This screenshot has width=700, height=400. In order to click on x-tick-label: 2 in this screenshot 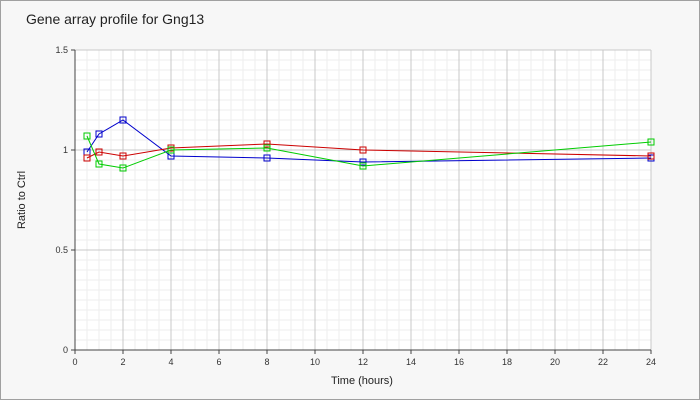, I will do `click(122, 362)`.